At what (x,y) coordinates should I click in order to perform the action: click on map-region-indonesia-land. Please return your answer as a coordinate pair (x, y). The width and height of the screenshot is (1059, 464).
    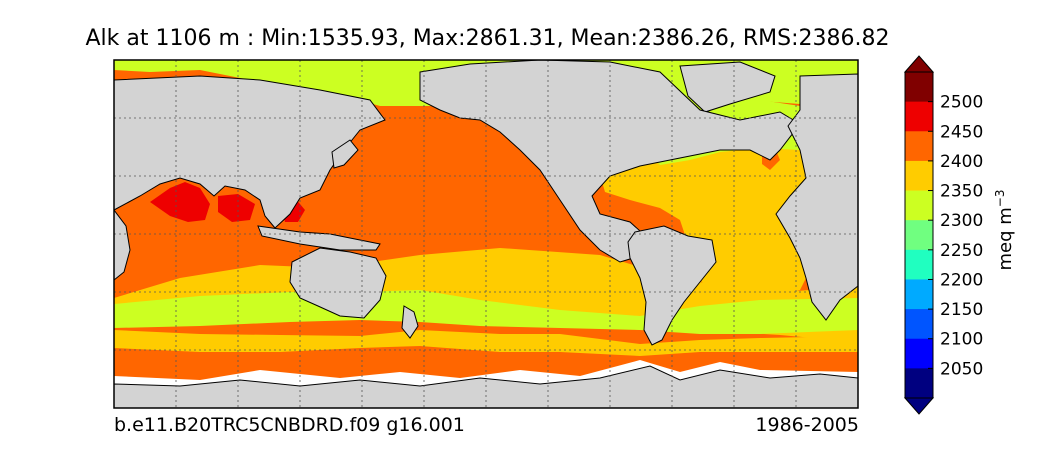
    Looking at the image, I should click on (319, 238).